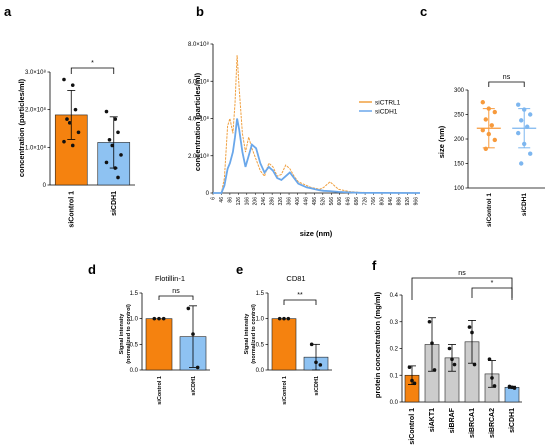  Describe the element at coordinates (247, 334) in the screenshot. I see `panel-e-ylabel-line1: Signal intensity` at that location.